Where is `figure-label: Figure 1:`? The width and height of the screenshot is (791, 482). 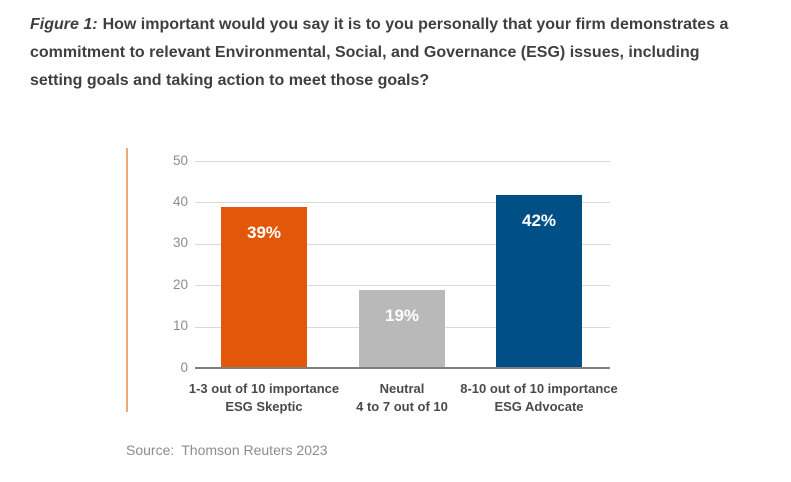
figure-label: Figure 1: is located at coordinates (64, 24).